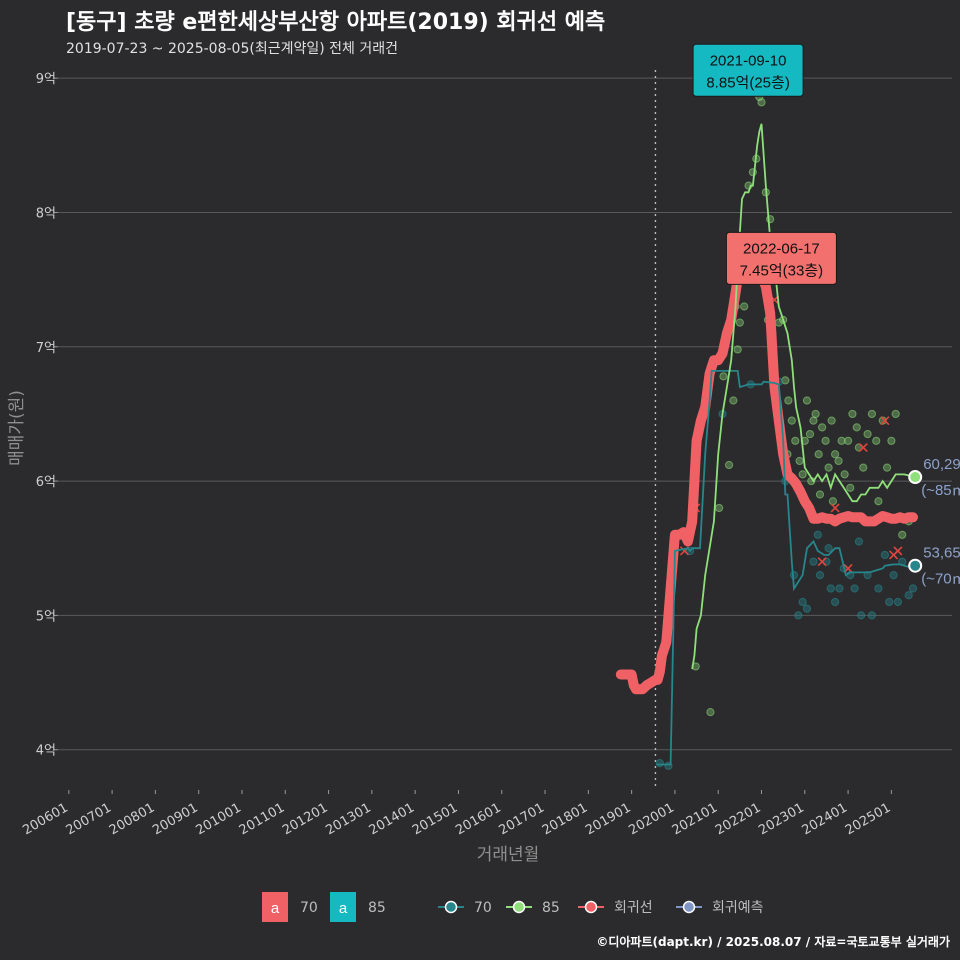 This screenshot has width=960, height=960. What do you see at coordinates (46, 213) in the screenshot?
I see `y-tick-label: 8억` at bounding box center [46, 213].